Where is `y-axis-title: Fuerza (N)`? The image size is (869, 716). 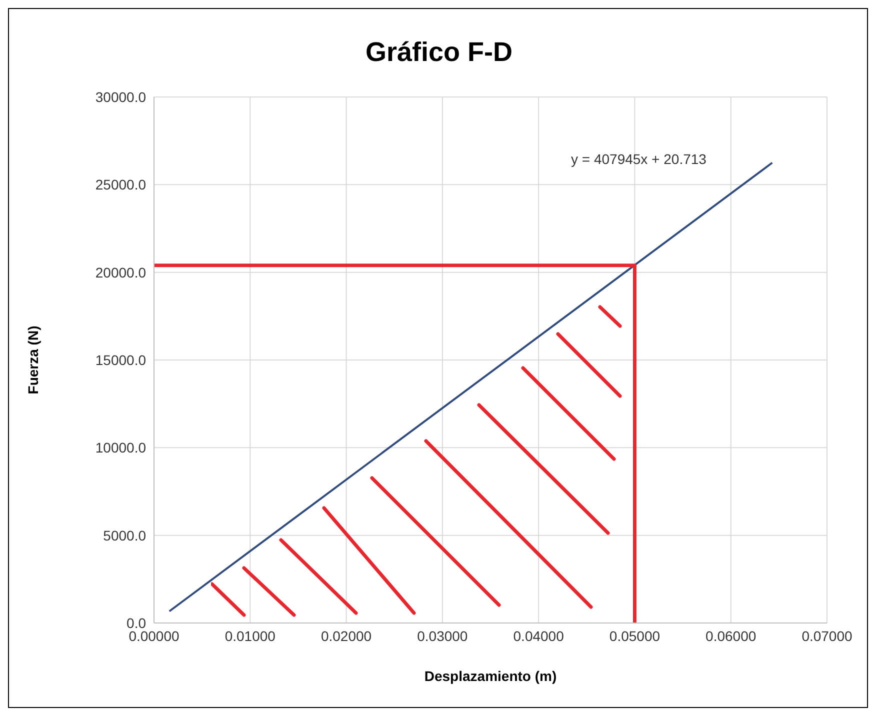 y-axis-title: Fuerza (N) is located at coordinates (32, 360).